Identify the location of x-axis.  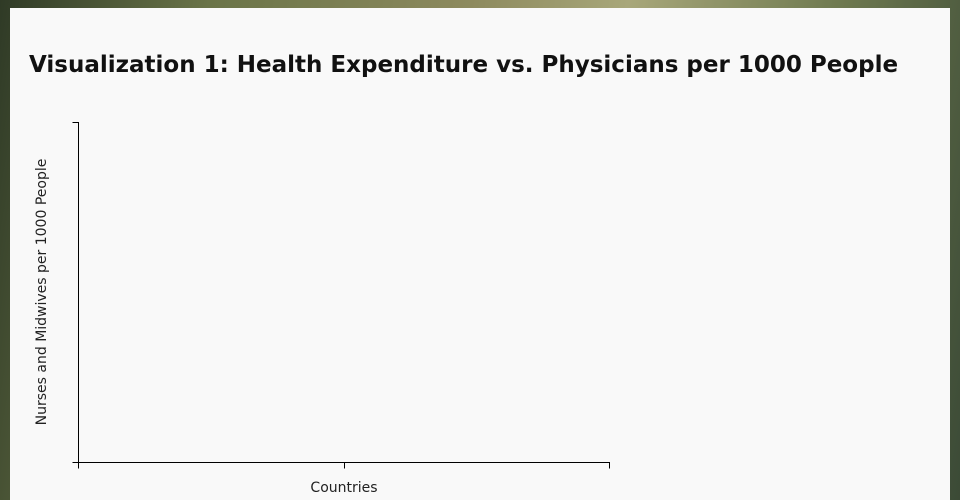
(344, 465).